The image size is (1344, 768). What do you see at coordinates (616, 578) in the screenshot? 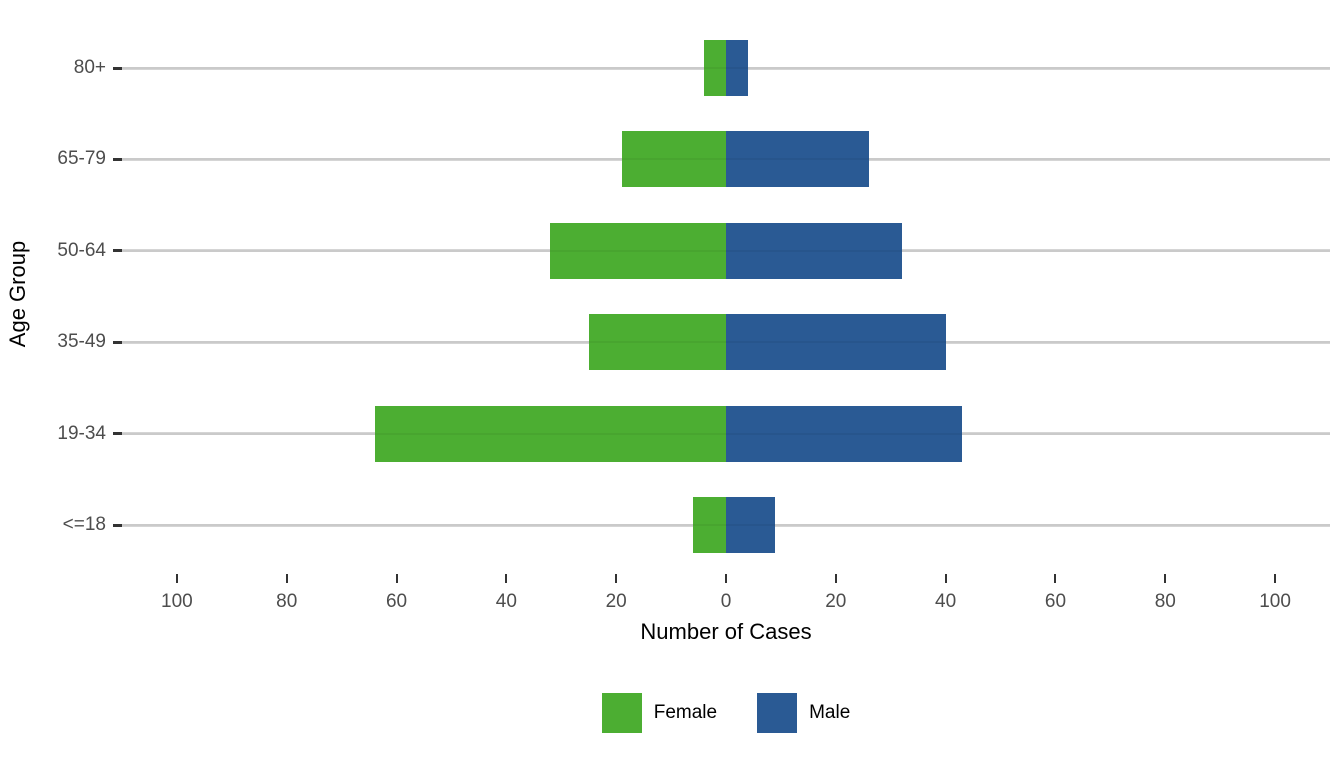
I see `x-tick-mark-20-left` at bounding box center [616, 578].